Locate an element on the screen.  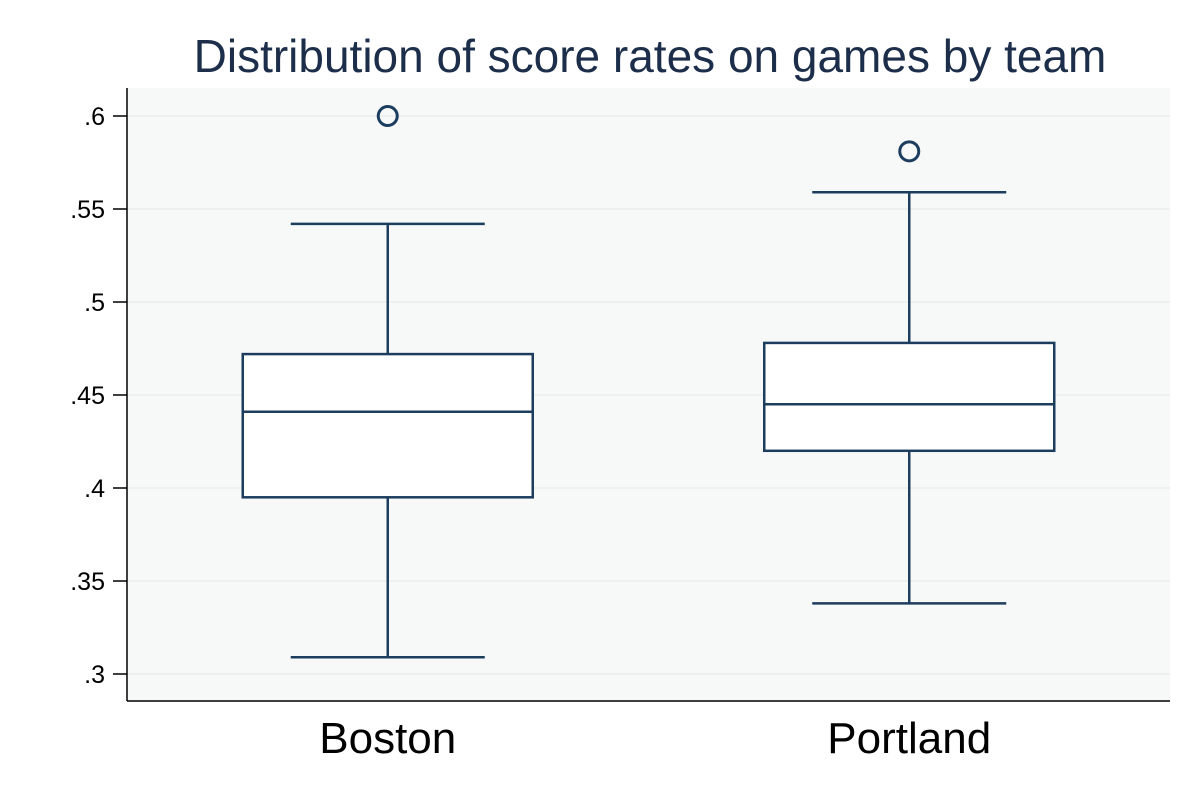
y-axis-ticks: .3 .35 .4 .45 .5 .55 .6 is located at coordinates (98, 396).